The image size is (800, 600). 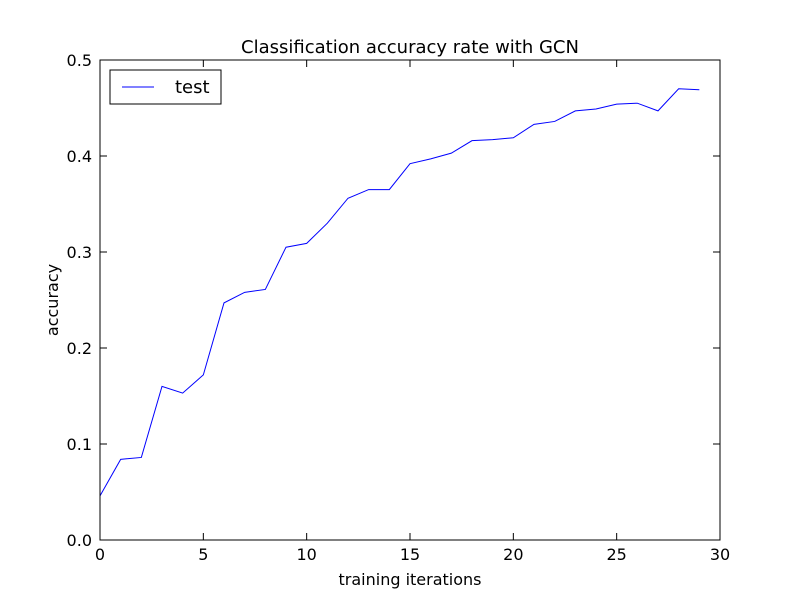 I want to click on legend: test, so click(x=165, y=87).